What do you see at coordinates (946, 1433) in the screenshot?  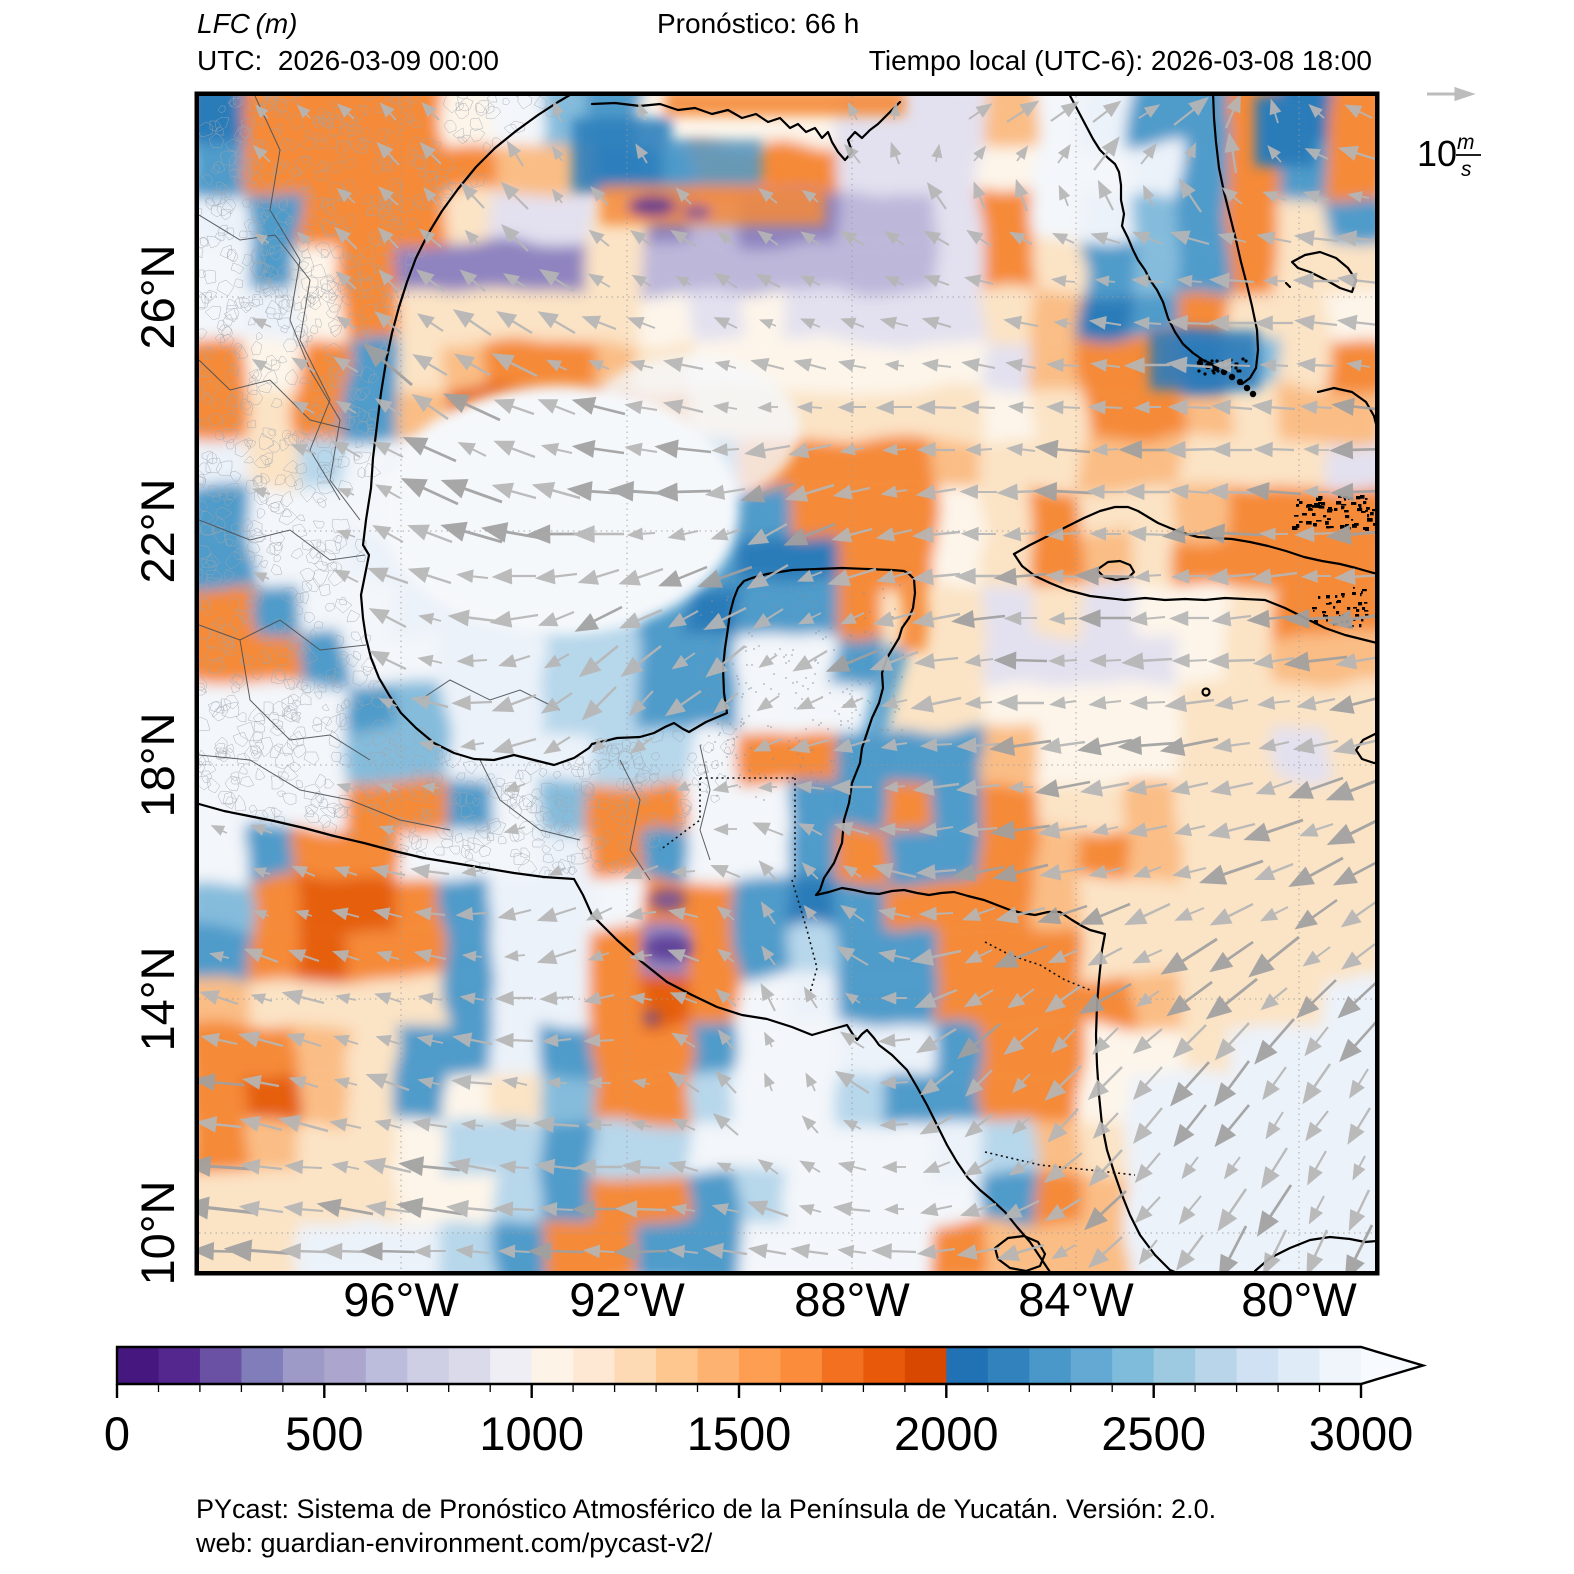 I see `svg-text: 2000` at bounding box center [946, 1433].